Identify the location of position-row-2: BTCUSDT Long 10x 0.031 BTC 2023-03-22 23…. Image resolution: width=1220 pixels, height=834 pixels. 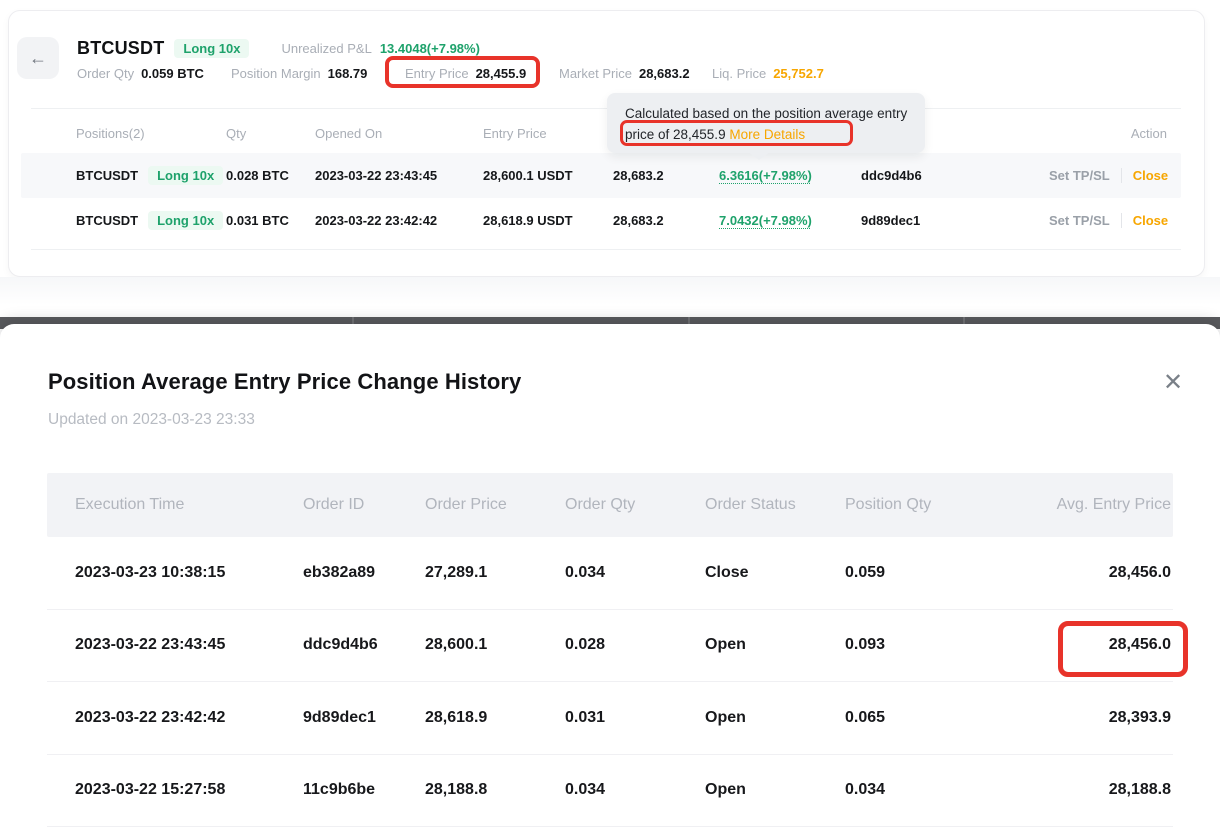
(601, 220).